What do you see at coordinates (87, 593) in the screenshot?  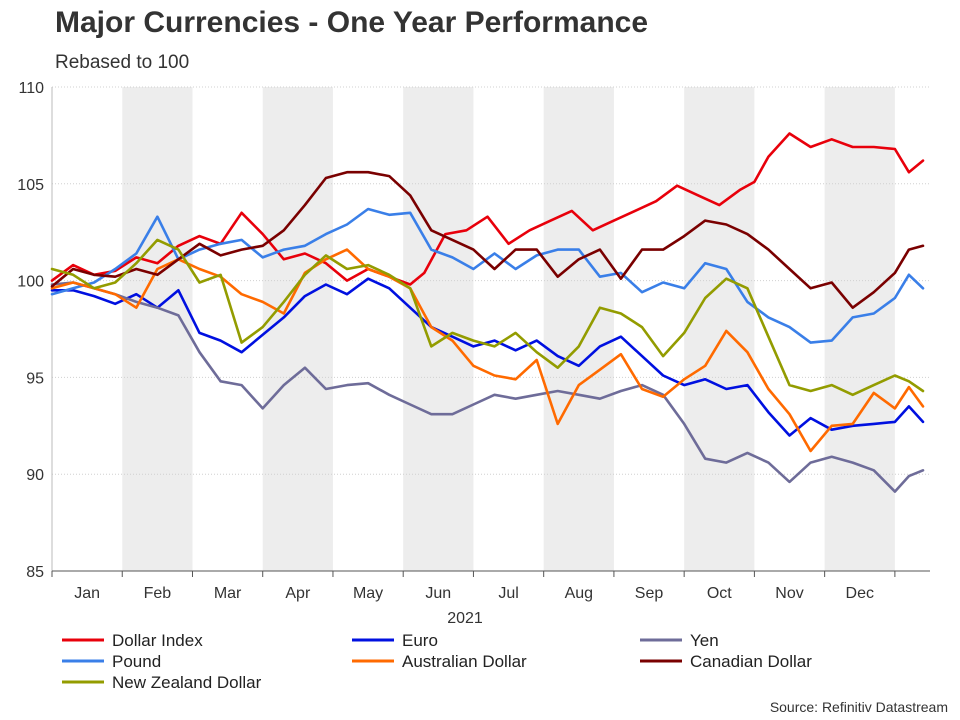 I see `x-tick-label-jan: Jan` at bounding box center [87, 593].